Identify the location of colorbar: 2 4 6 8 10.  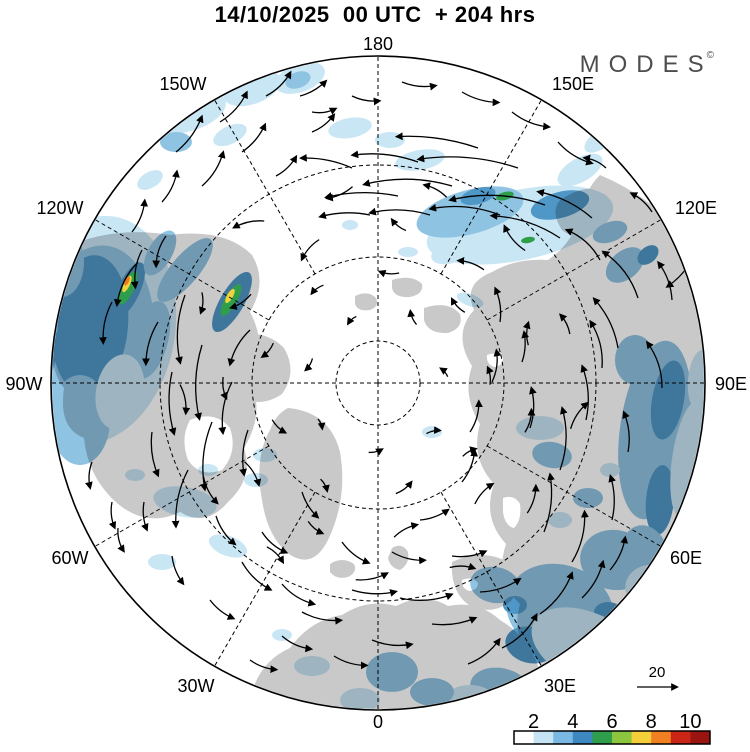
(612, 728).